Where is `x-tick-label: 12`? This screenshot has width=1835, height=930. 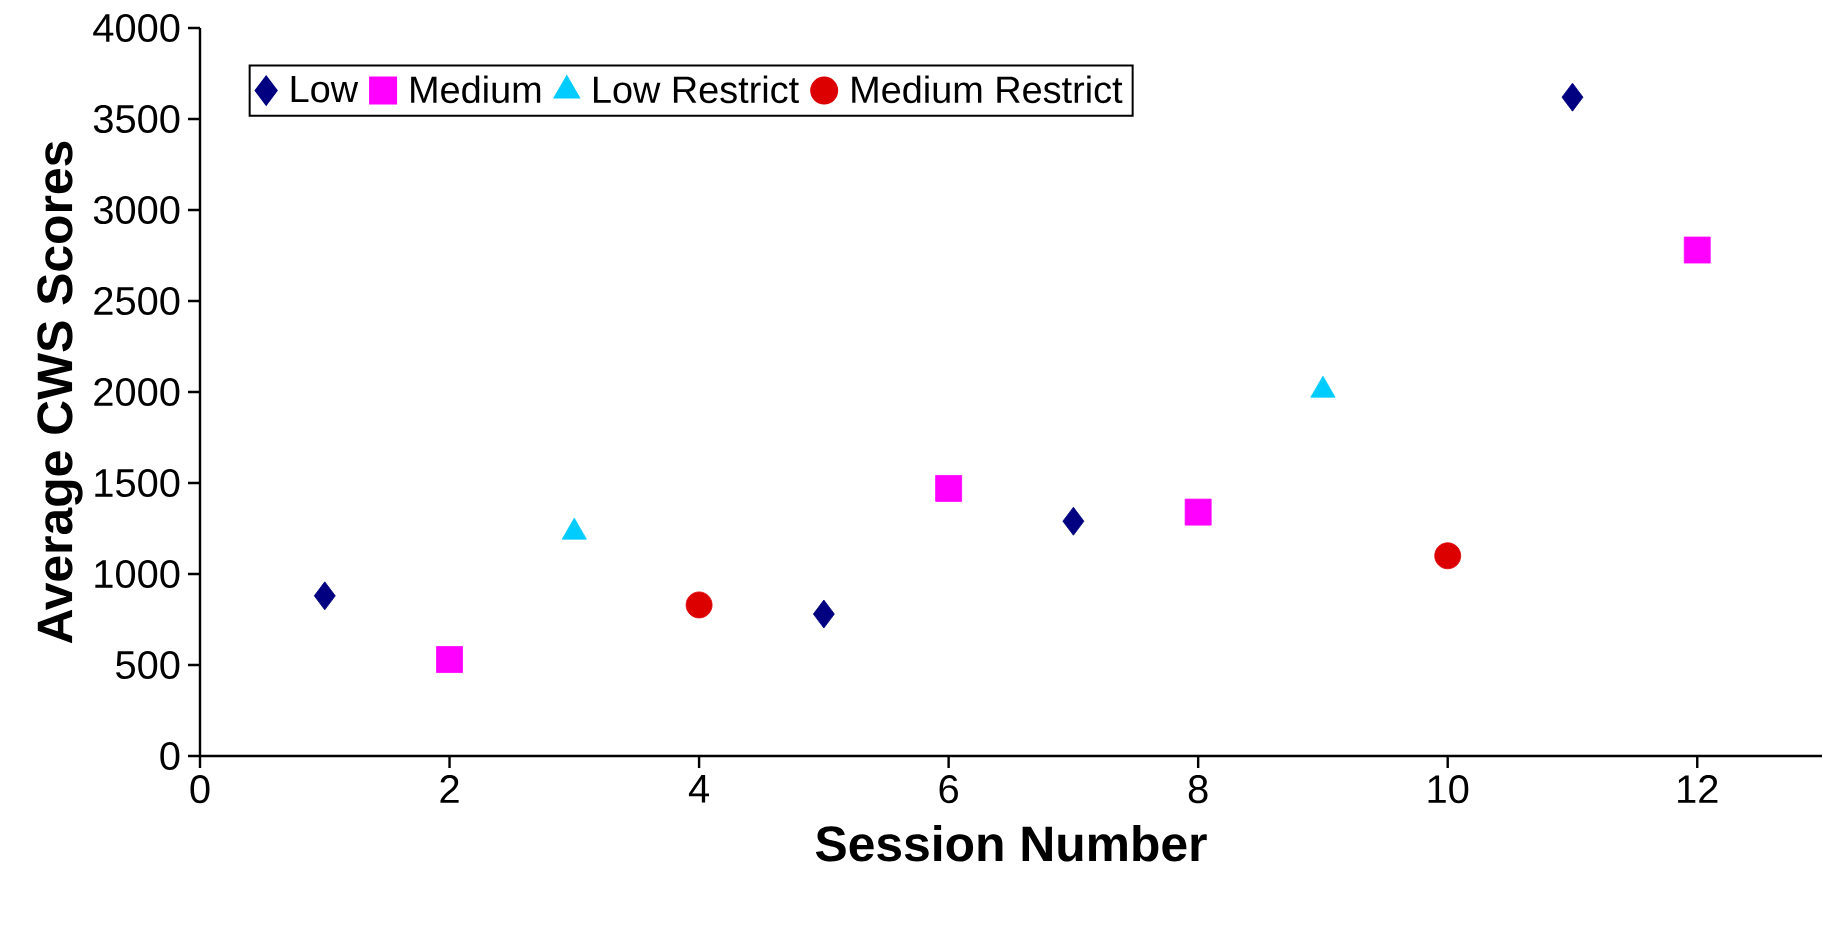
x-tick-label: 12 is located at coordinates (1698, 789).